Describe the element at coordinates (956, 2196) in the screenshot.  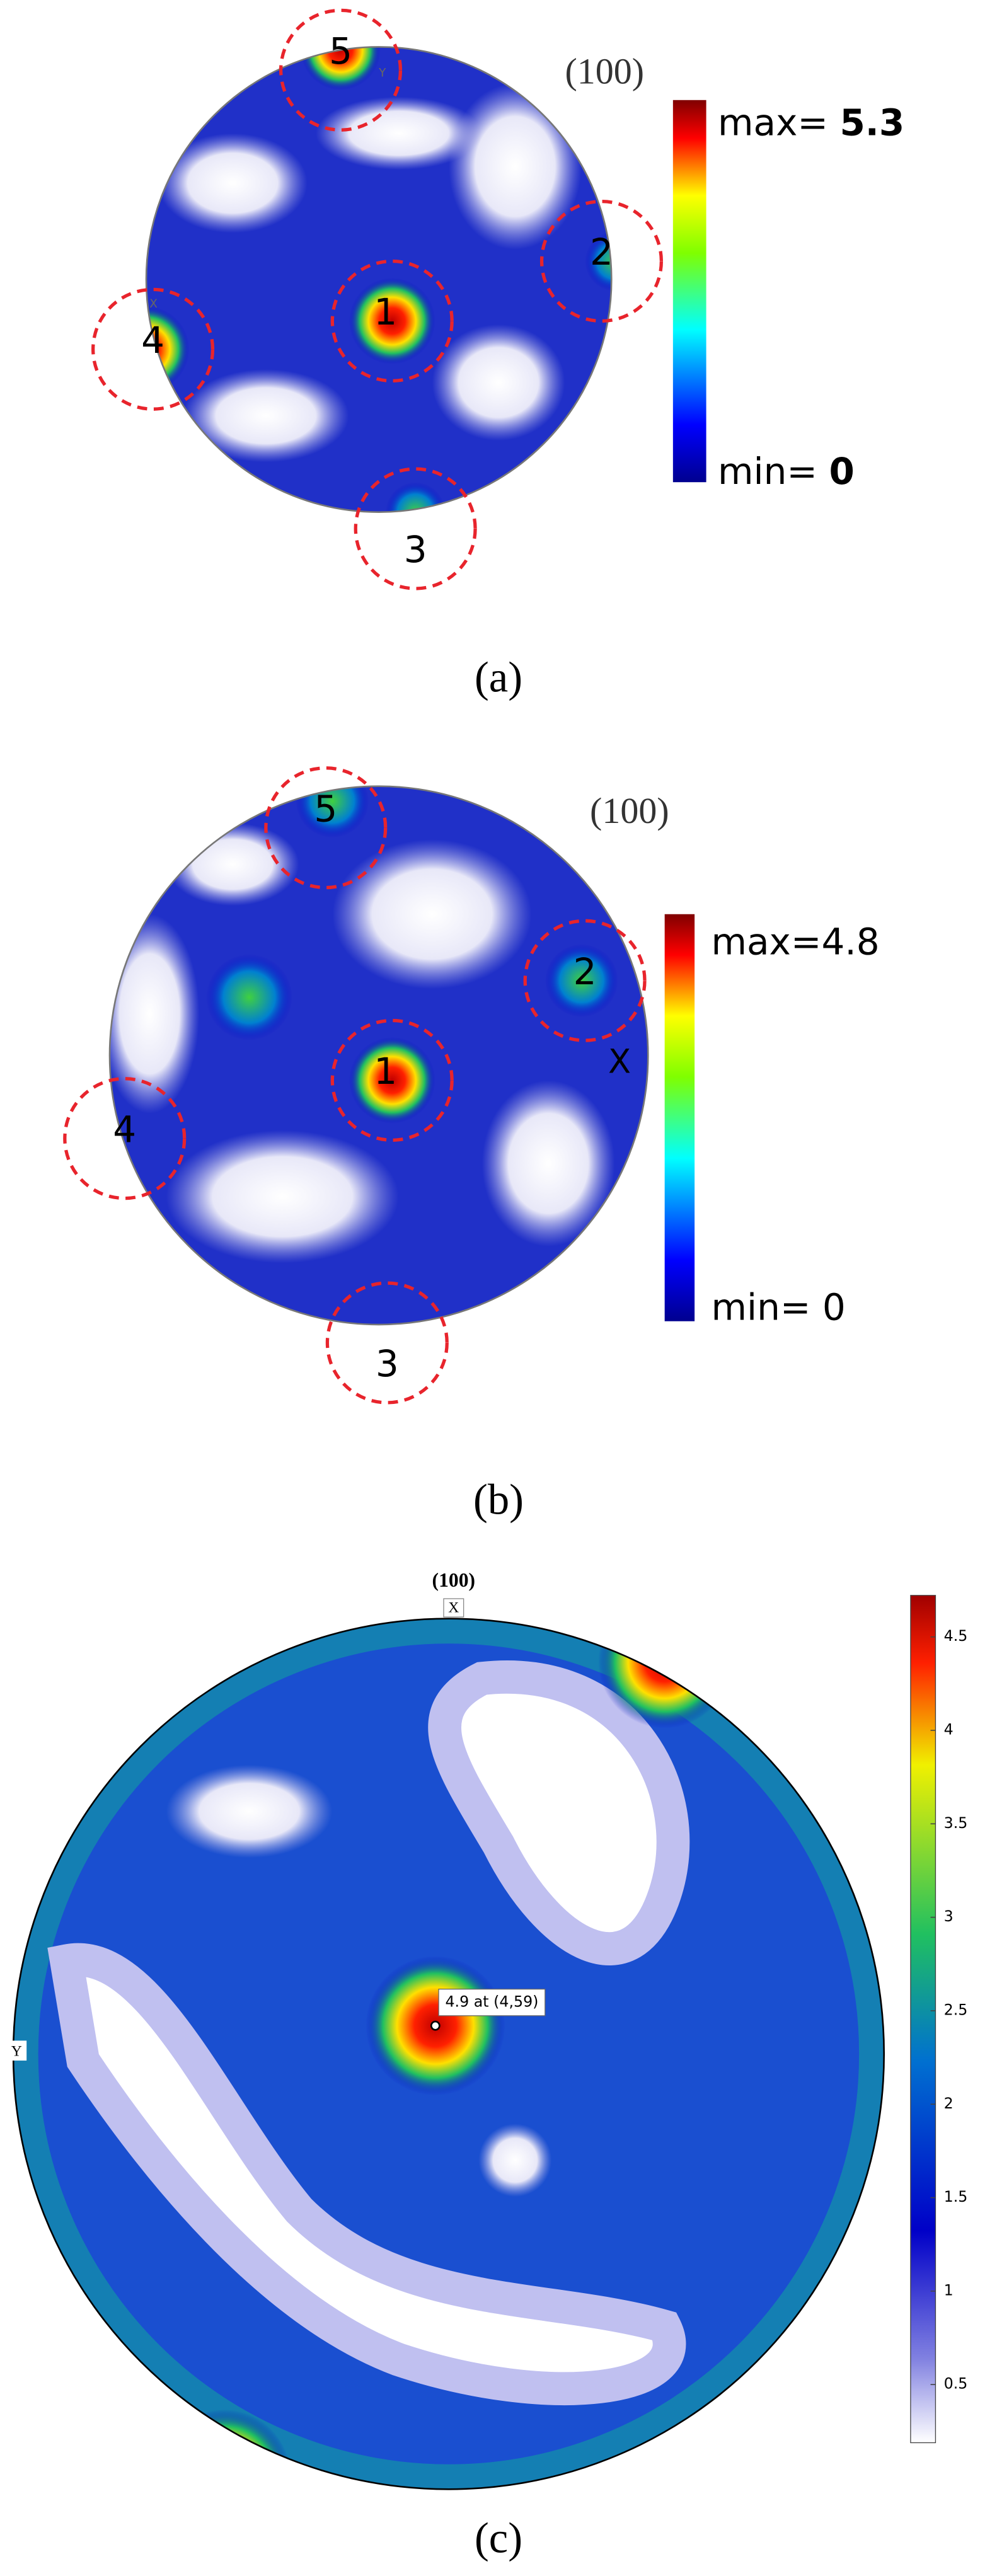
I see `tick-label: 1.5` at that location.